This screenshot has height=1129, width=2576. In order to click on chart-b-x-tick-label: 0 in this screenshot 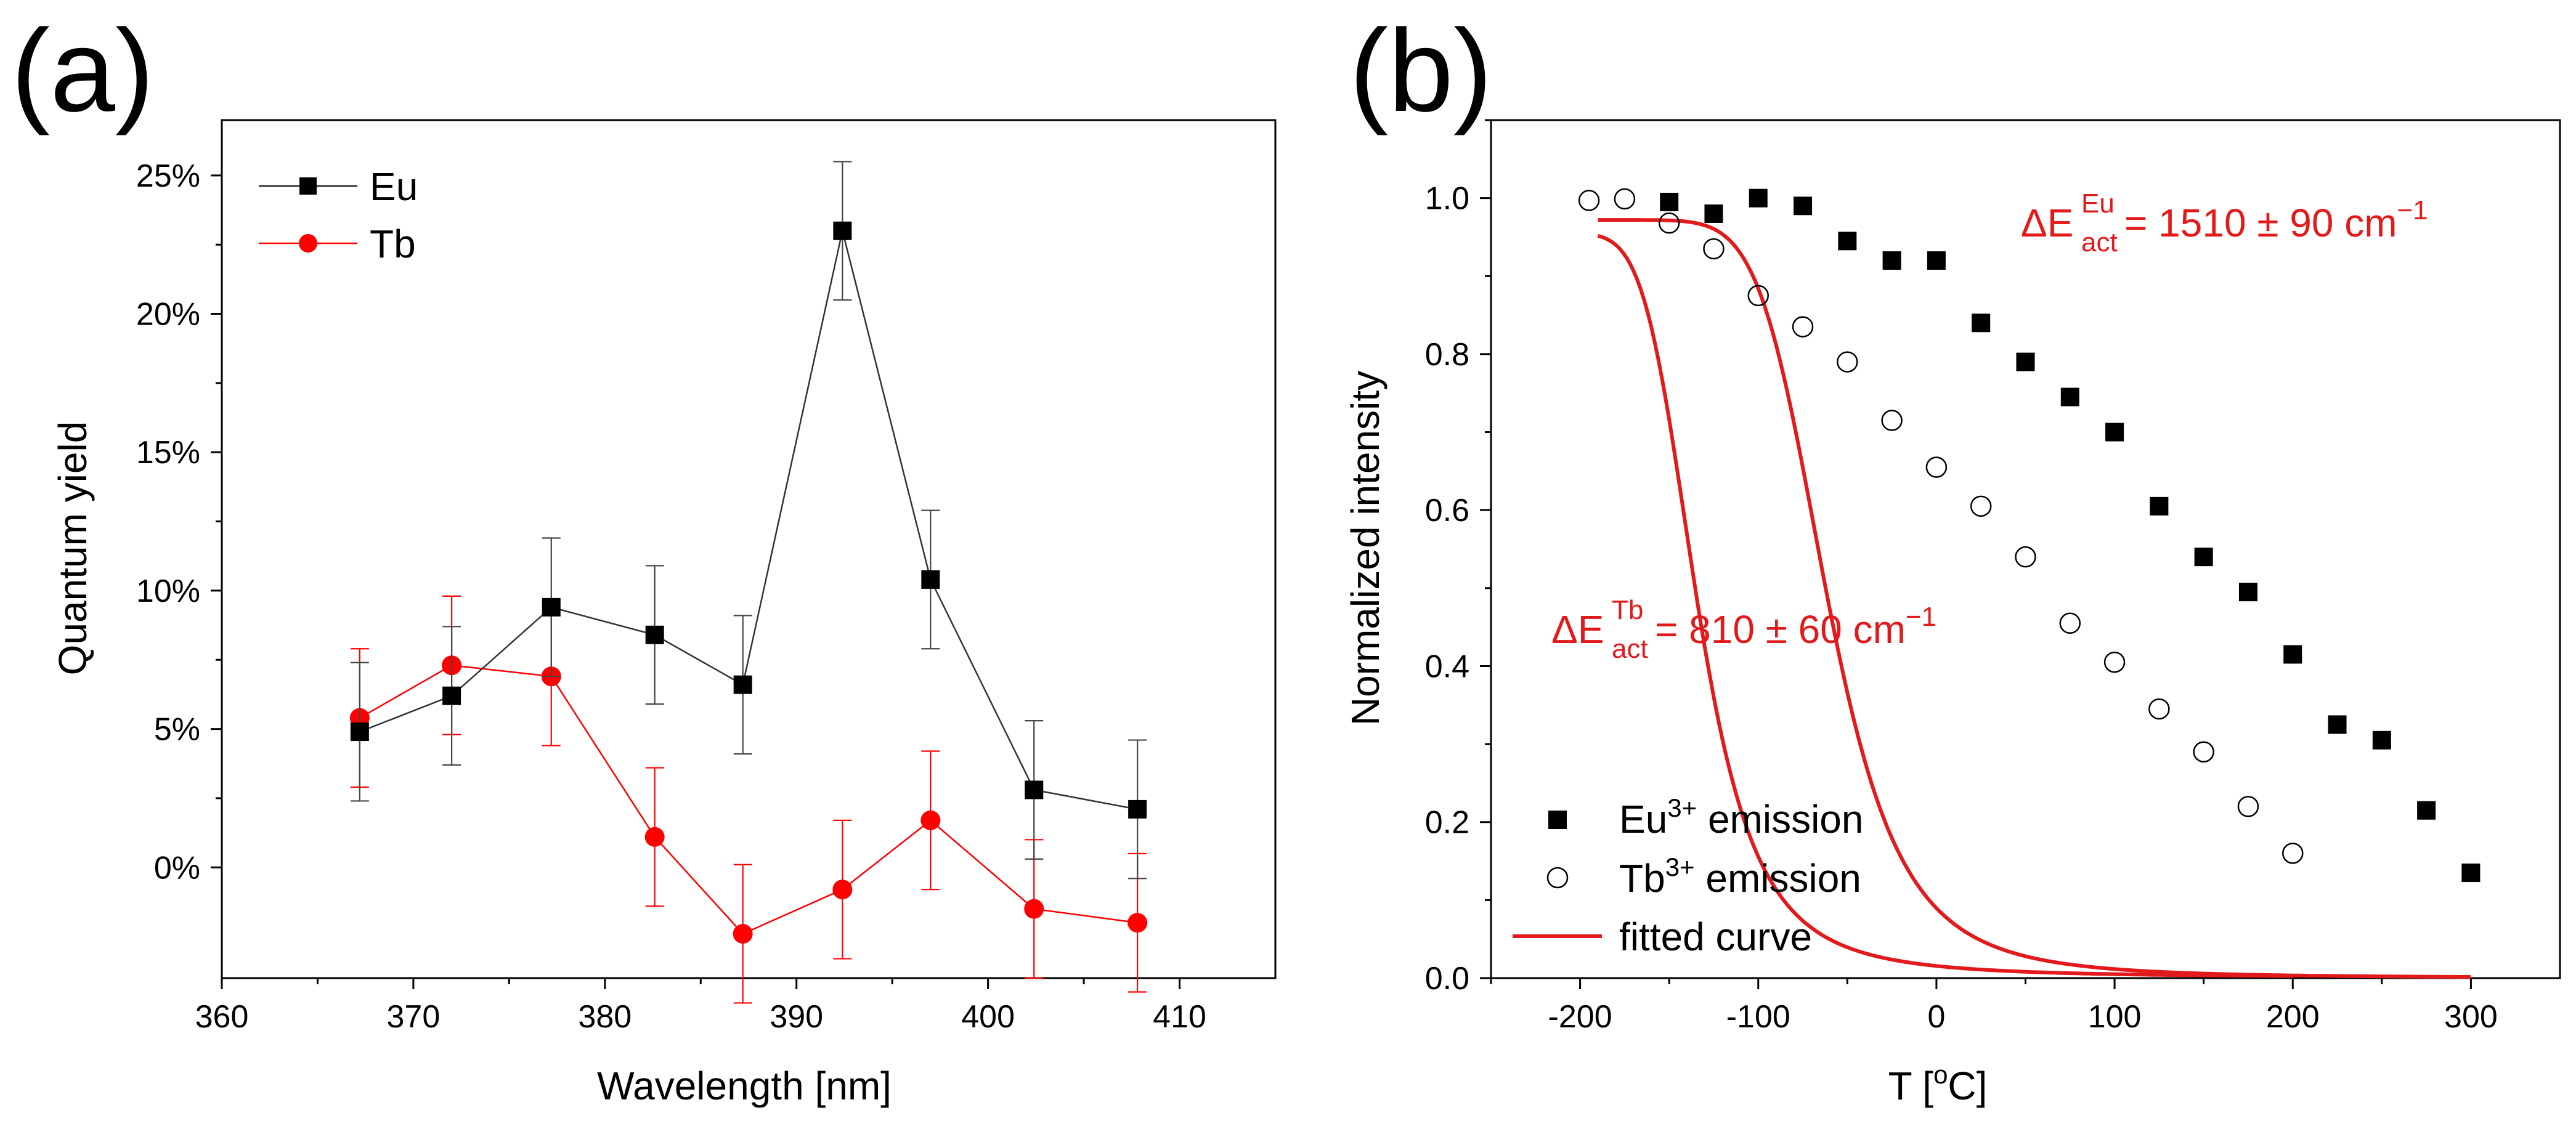, I will do `click(1936, 1017)`.